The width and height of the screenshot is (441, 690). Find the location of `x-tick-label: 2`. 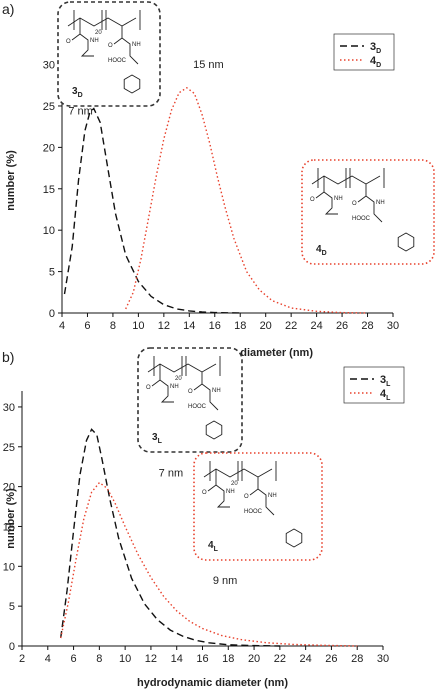

x-tick-label: 2 is located at coordinates (22, 659).